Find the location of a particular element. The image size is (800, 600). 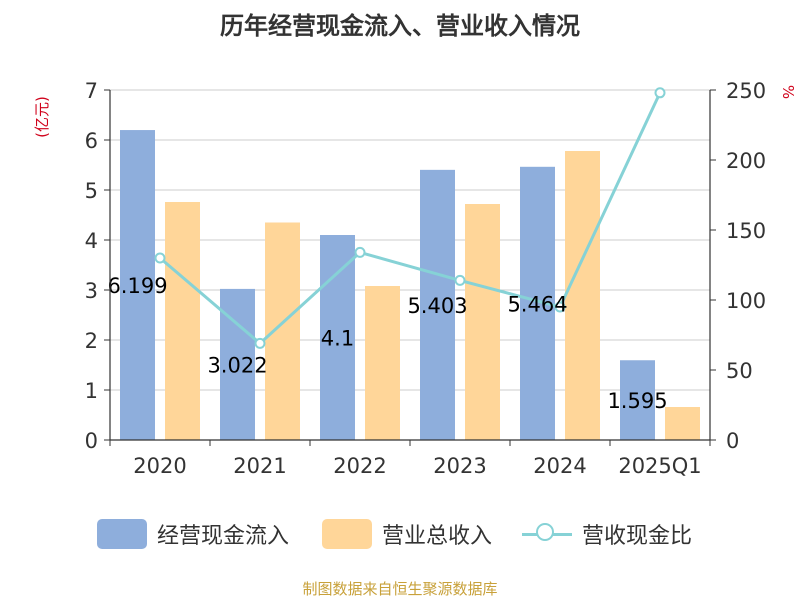

data-label-cash-inflow: 3.022 is located at coordinates (237, 365).